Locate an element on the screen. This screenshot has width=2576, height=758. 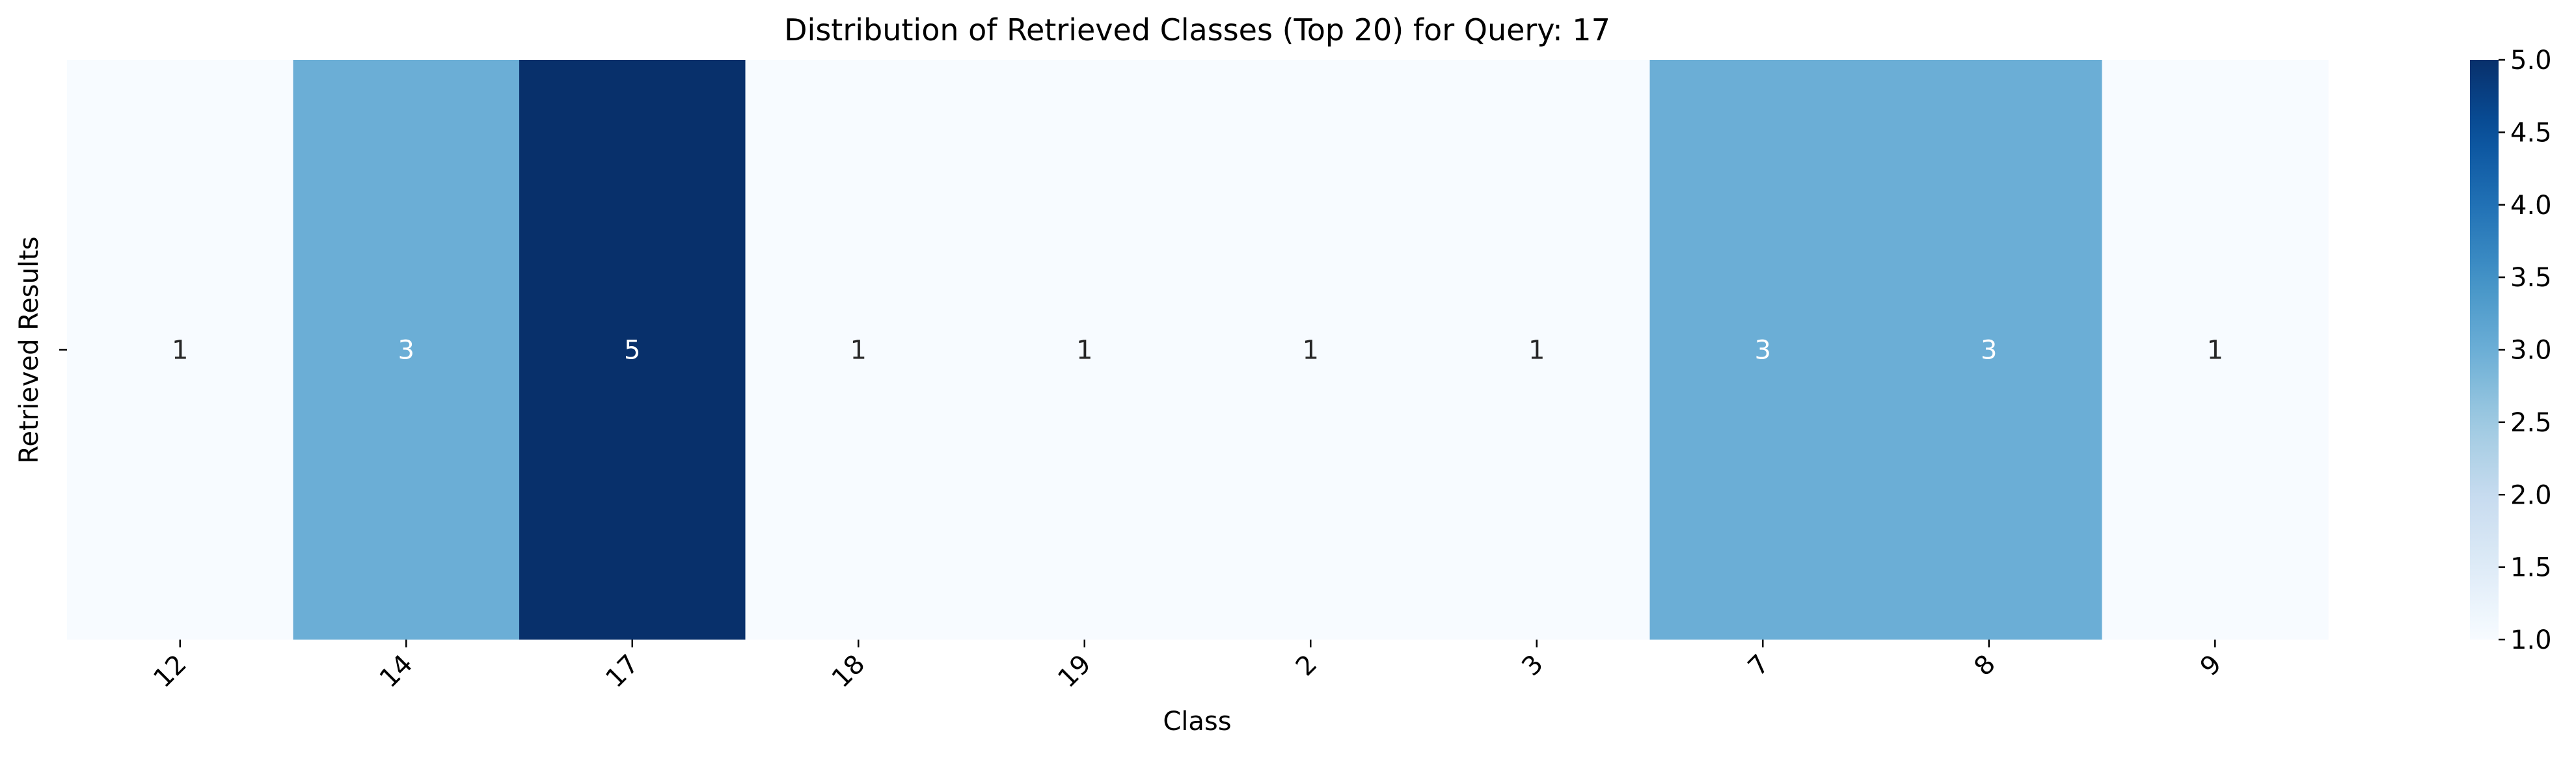
x-tick-label: 17 is located at coordinates (622, 671).